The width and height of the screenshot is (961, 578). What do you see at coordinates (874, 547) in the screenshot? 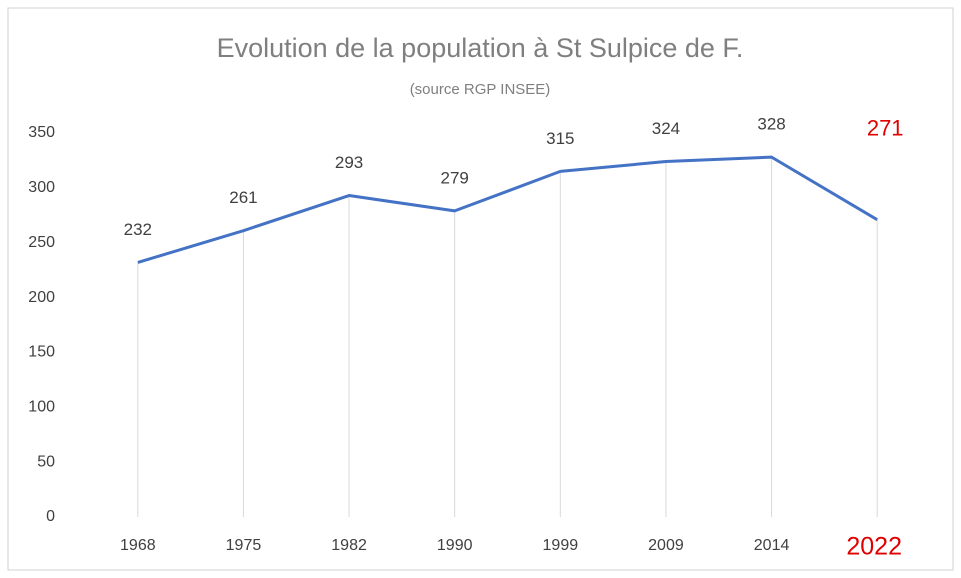
I see `x-tick-label: 2022` at bounding box center [874, 547].